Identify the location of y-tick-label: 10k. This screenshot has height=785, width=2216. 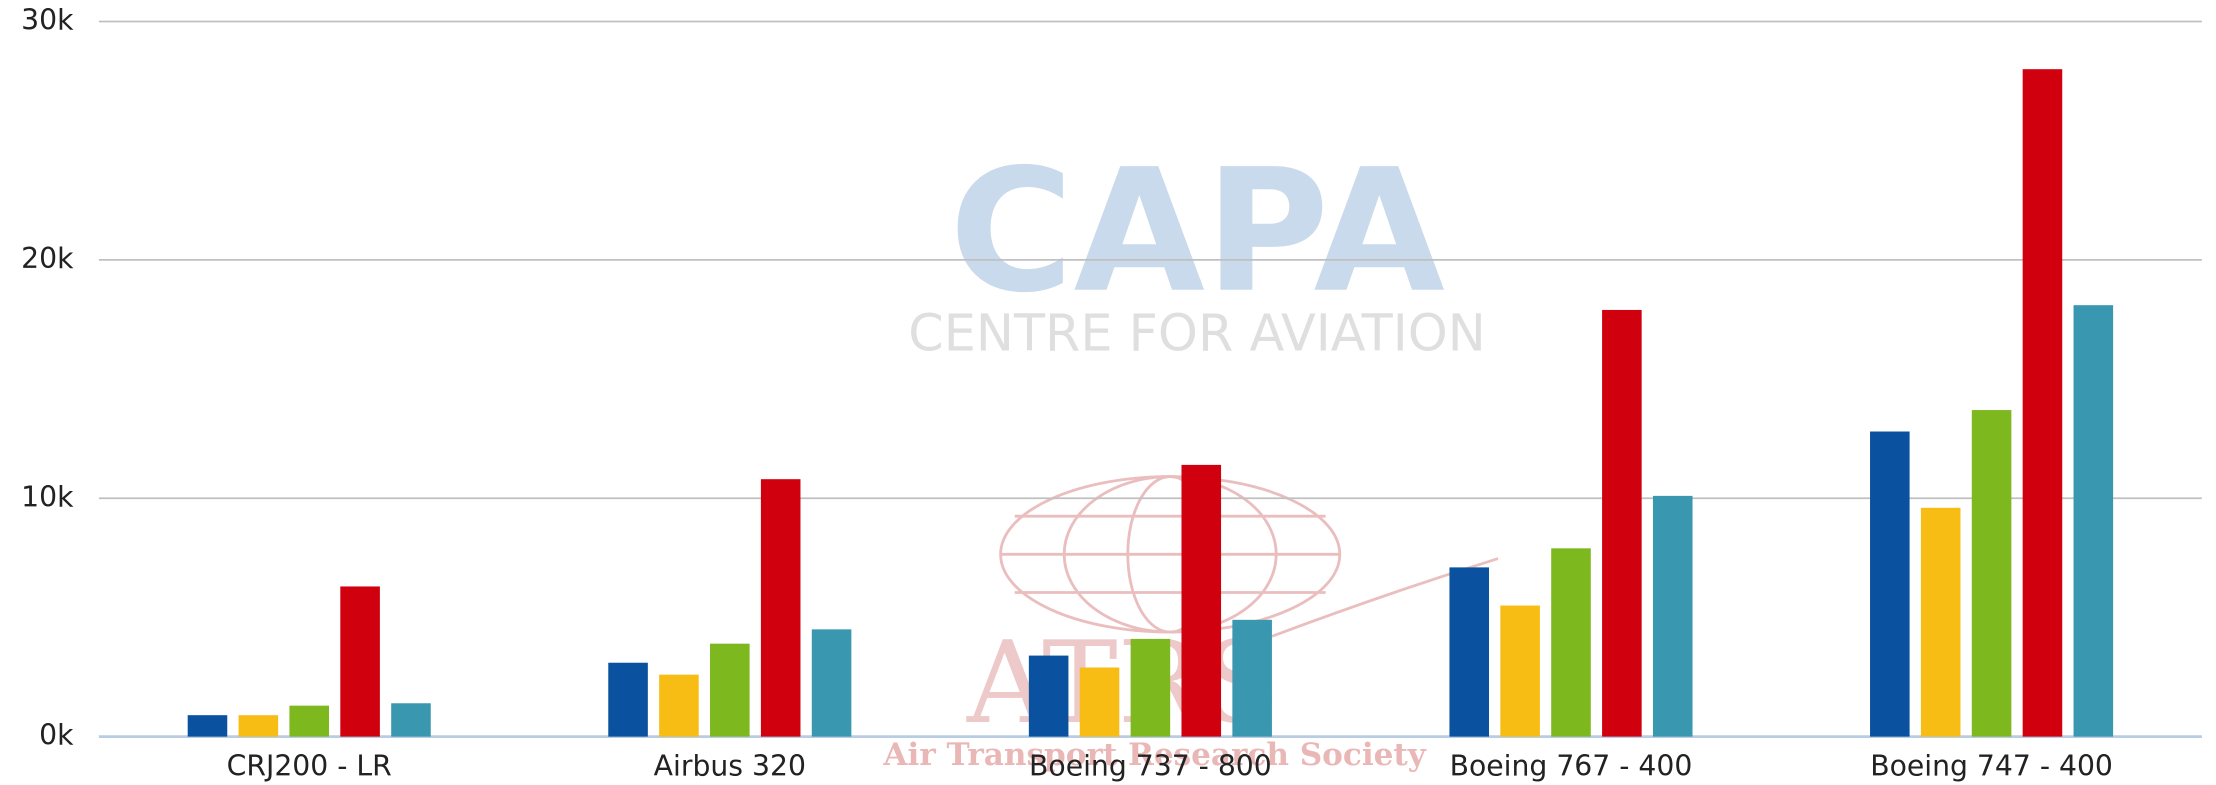
(47, 496).